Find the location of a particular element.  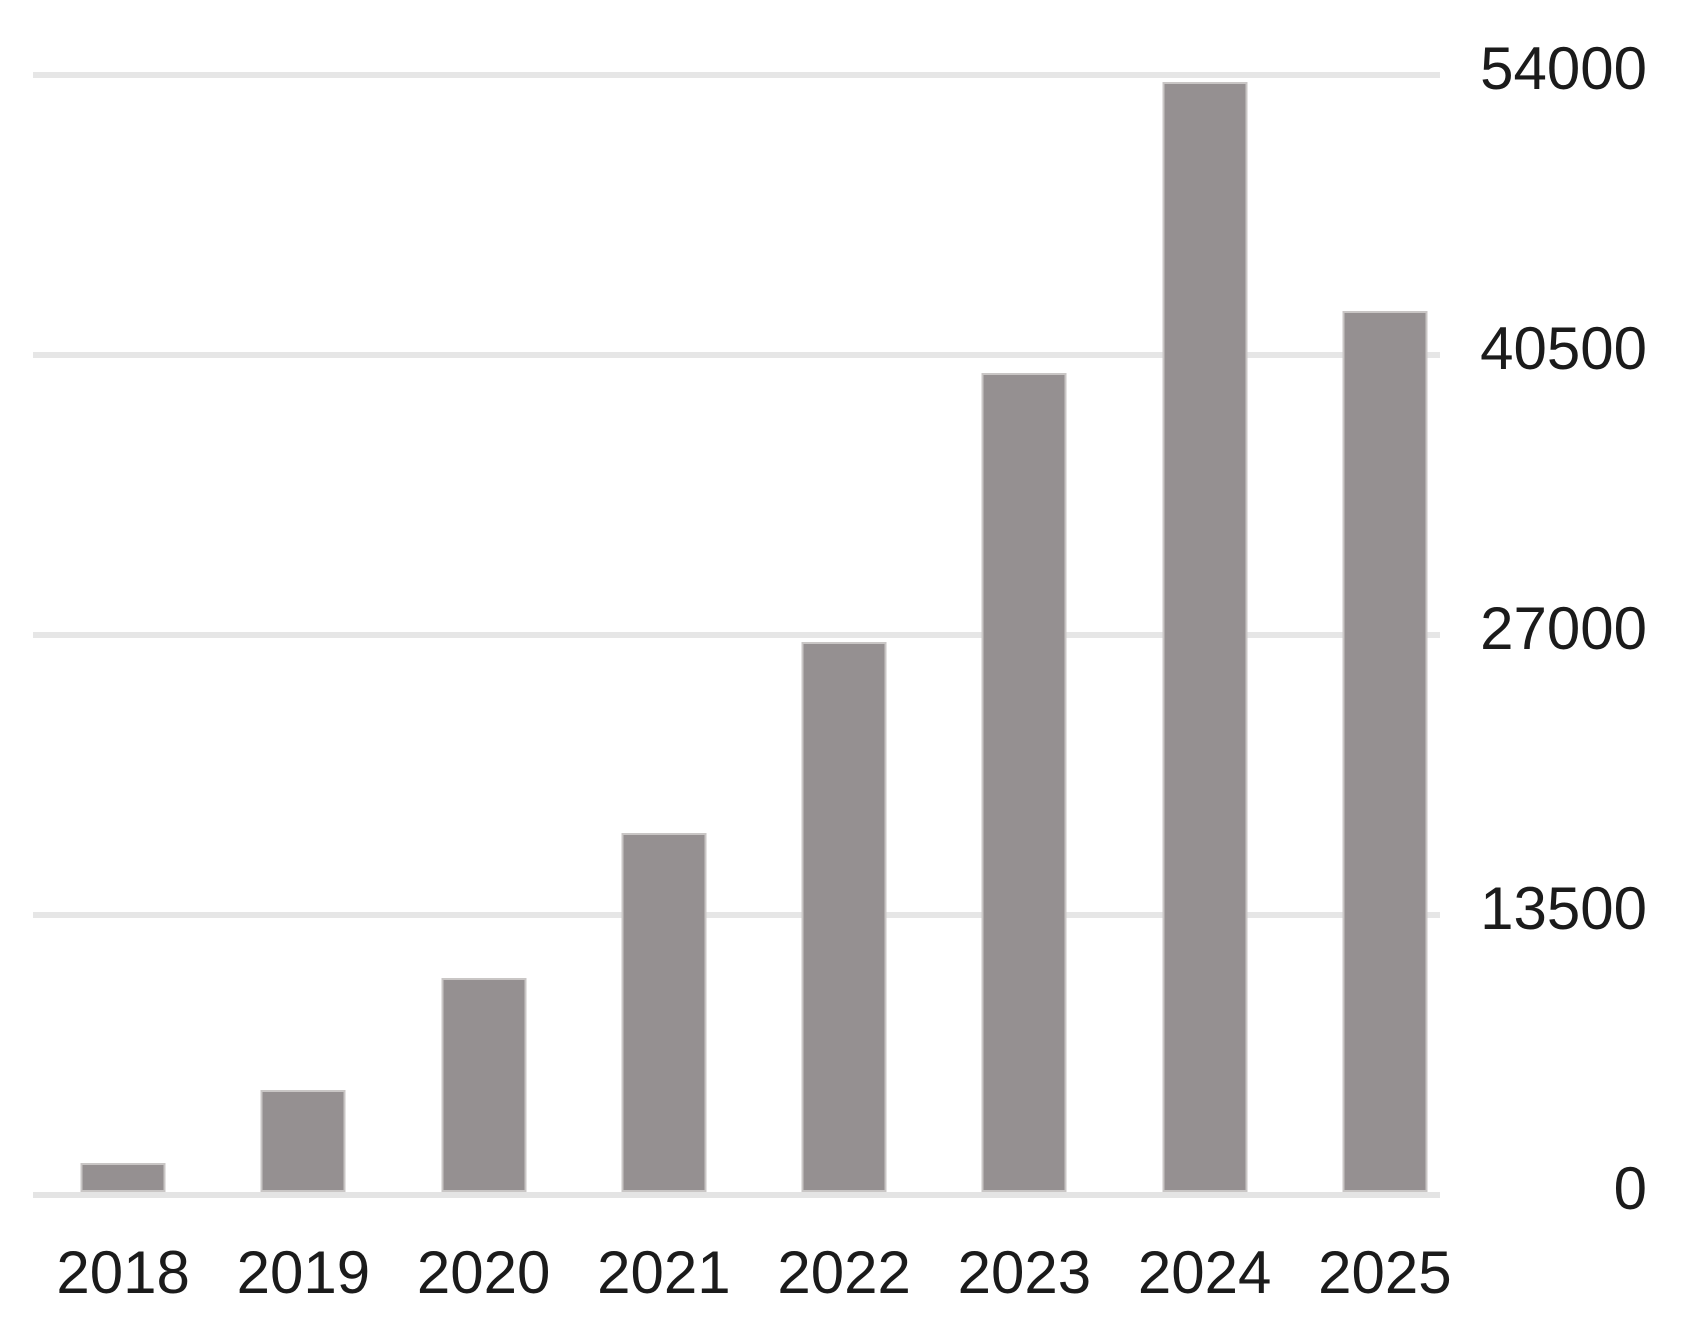

bar-2021 is located at coordinates (664, 1012).